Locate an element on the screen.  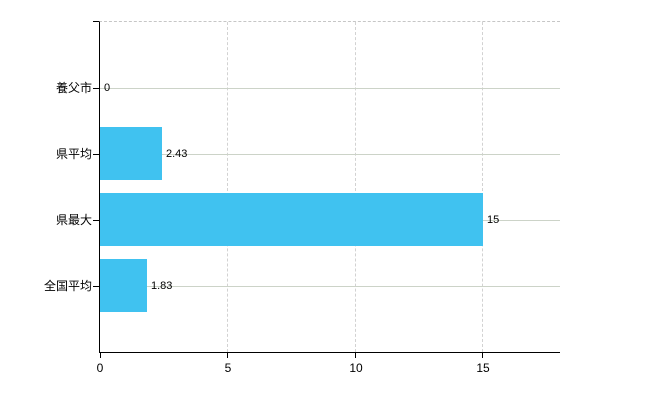
x-tick-label: 15 is located at coordinates (483, 368).